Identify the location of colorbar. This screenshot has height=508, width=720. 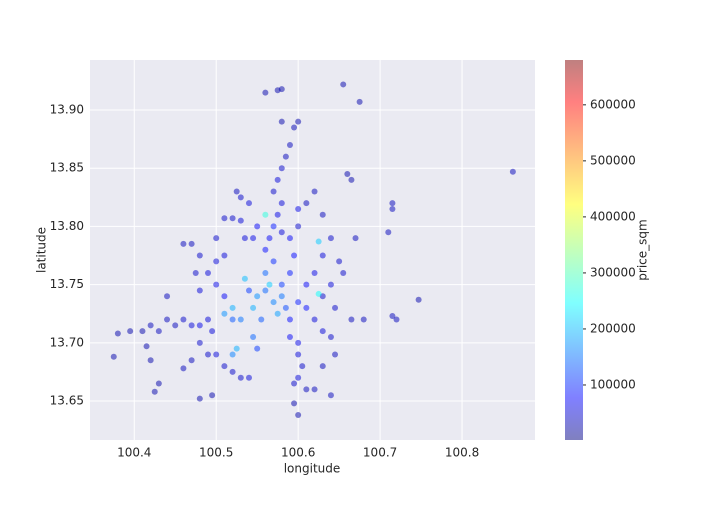
(574, 250).